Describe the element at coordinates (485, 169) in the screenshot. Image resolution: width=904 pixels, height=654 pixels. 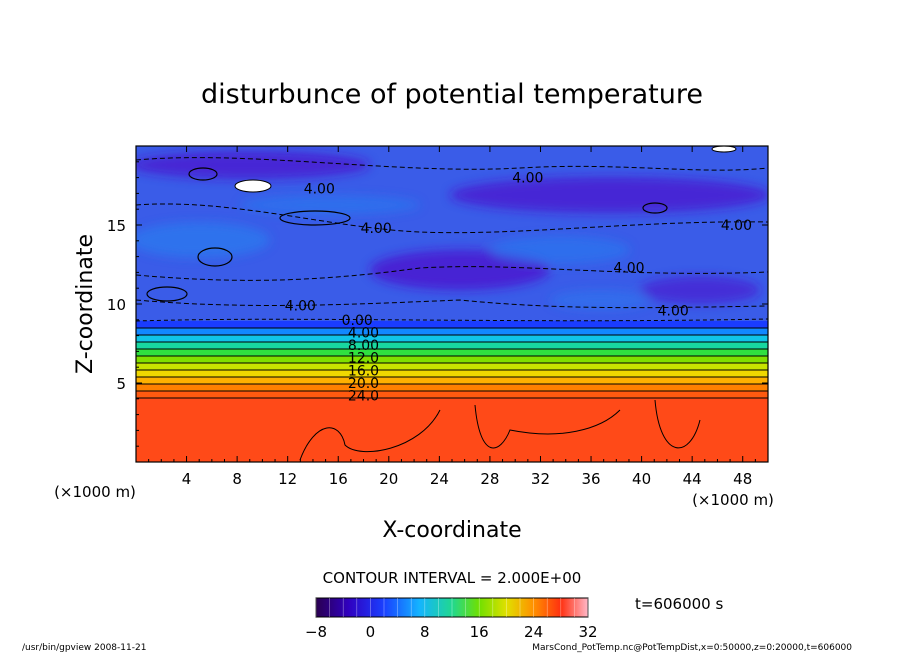
I see `white-patches` at that location.